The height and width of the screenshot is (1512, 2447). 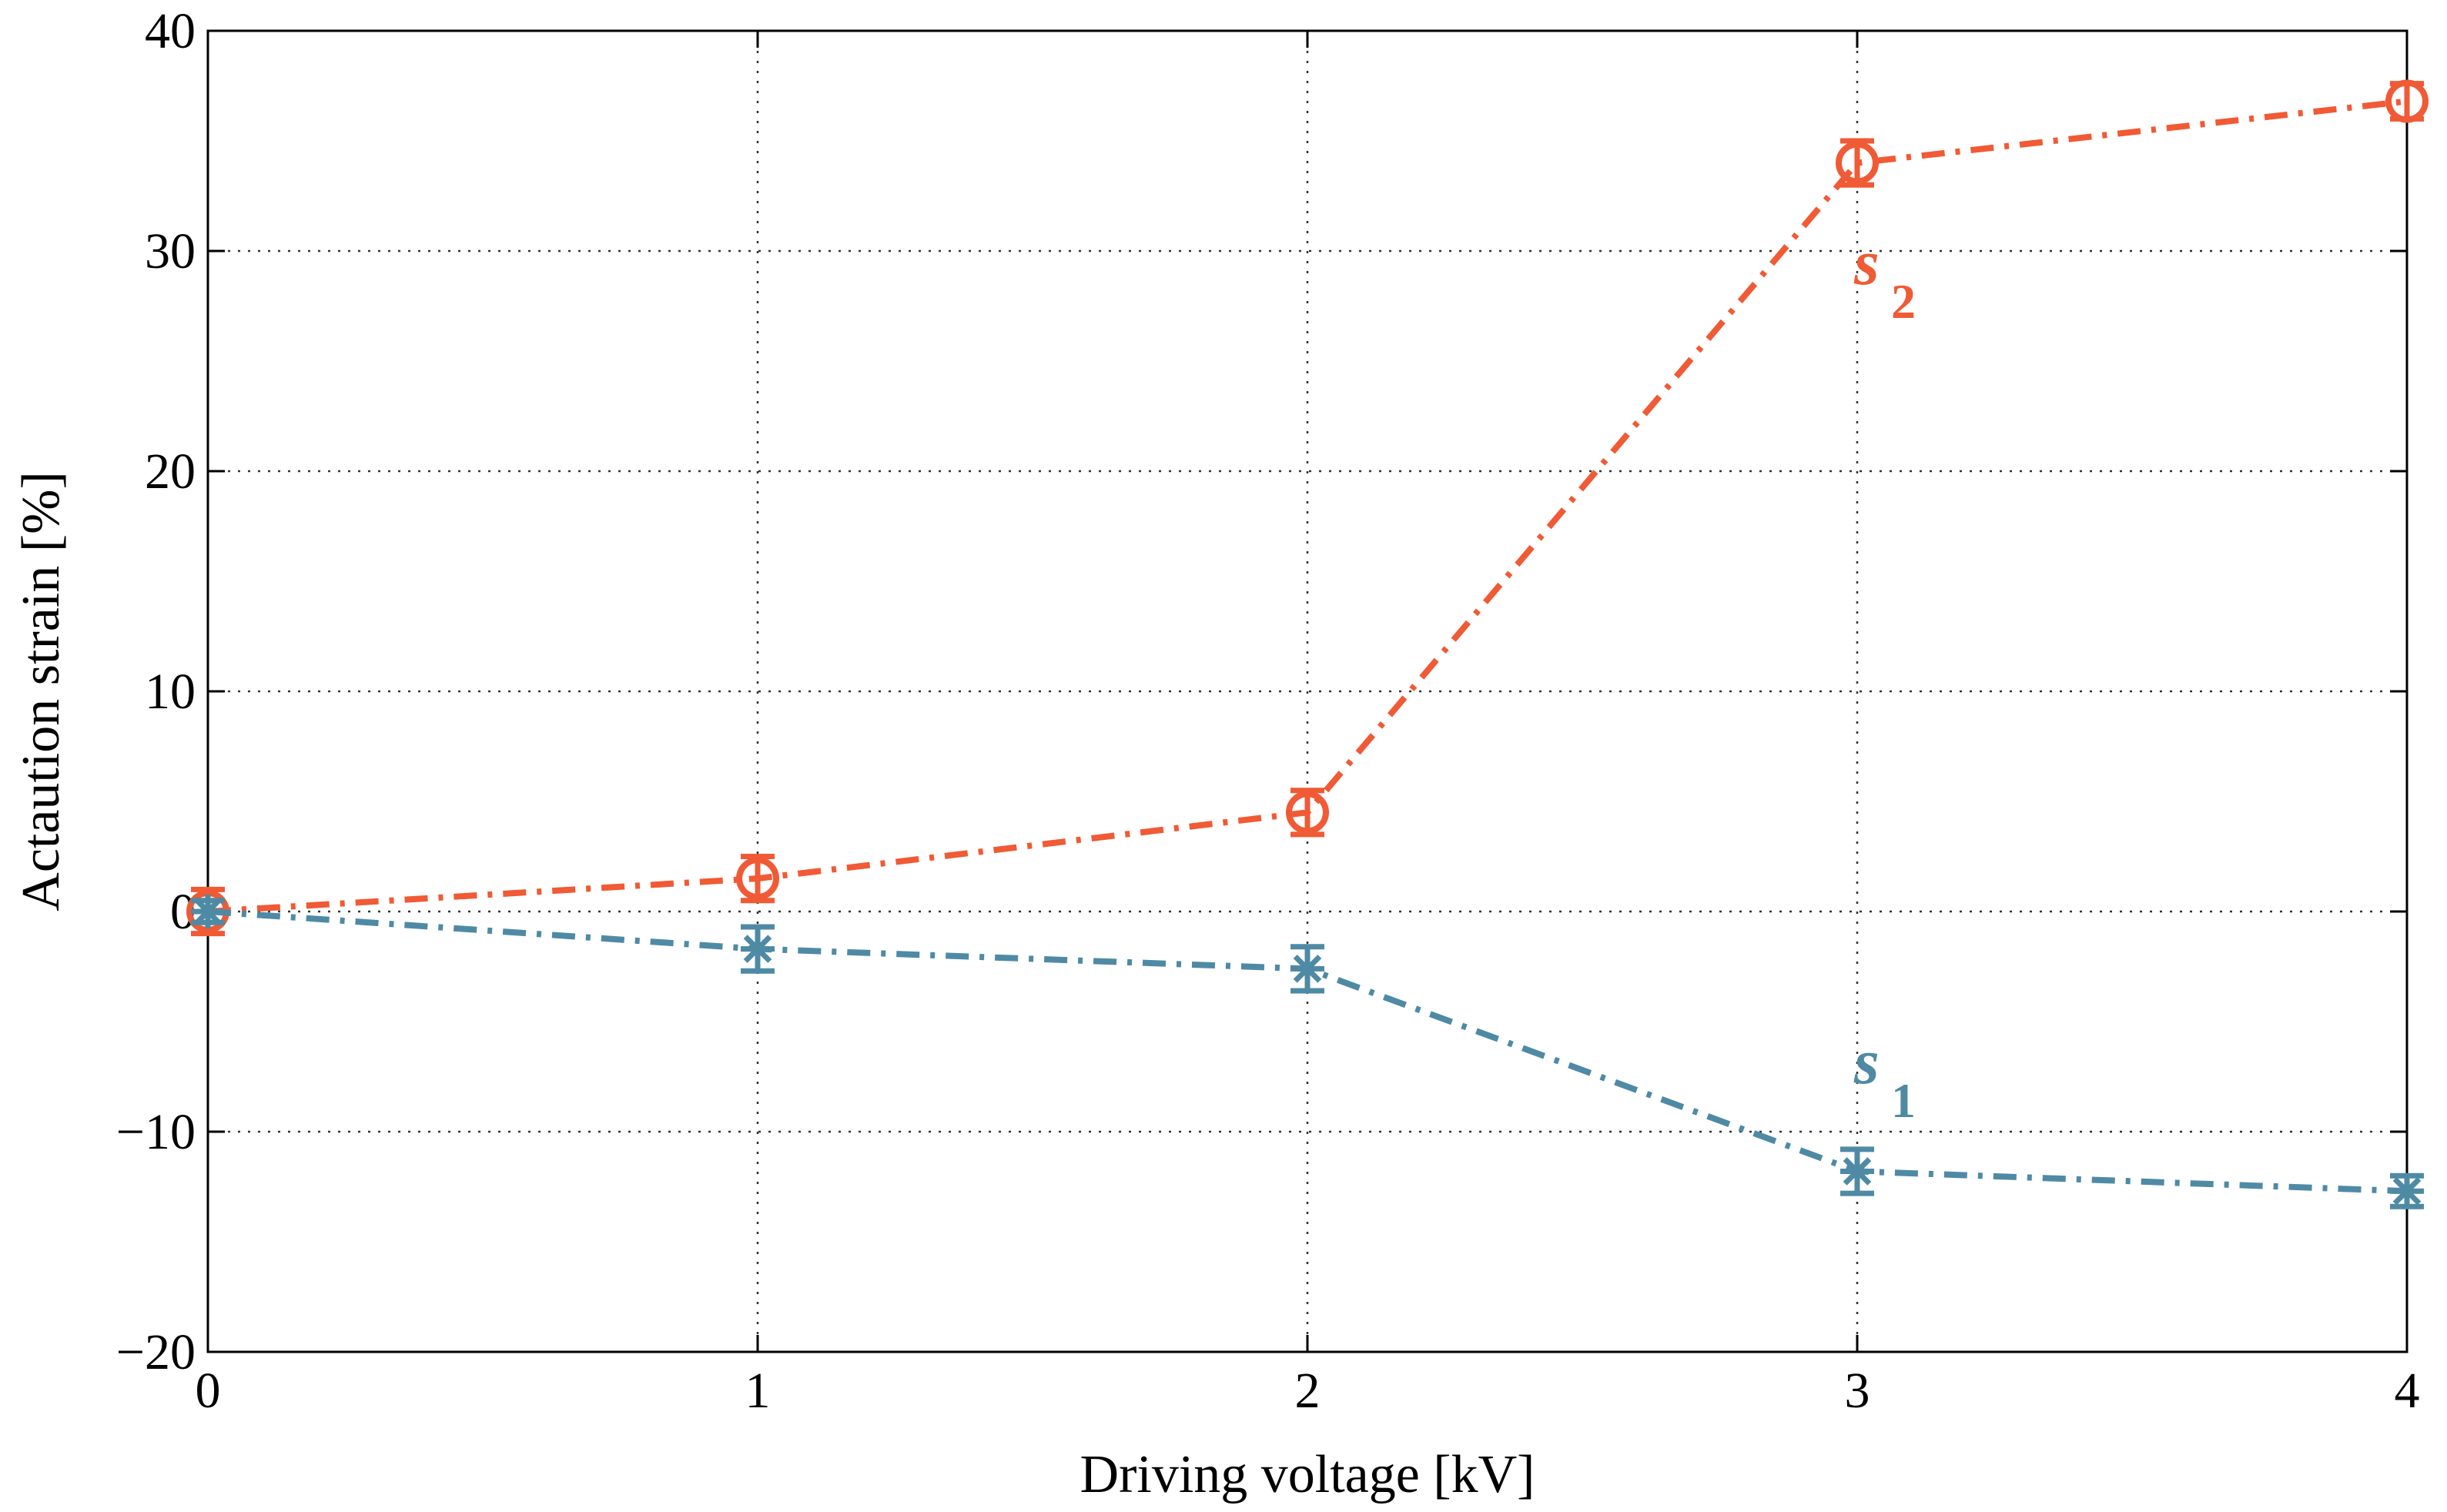 I want to click on series-label-subscript: 1, so click(x=1904, y=1100).